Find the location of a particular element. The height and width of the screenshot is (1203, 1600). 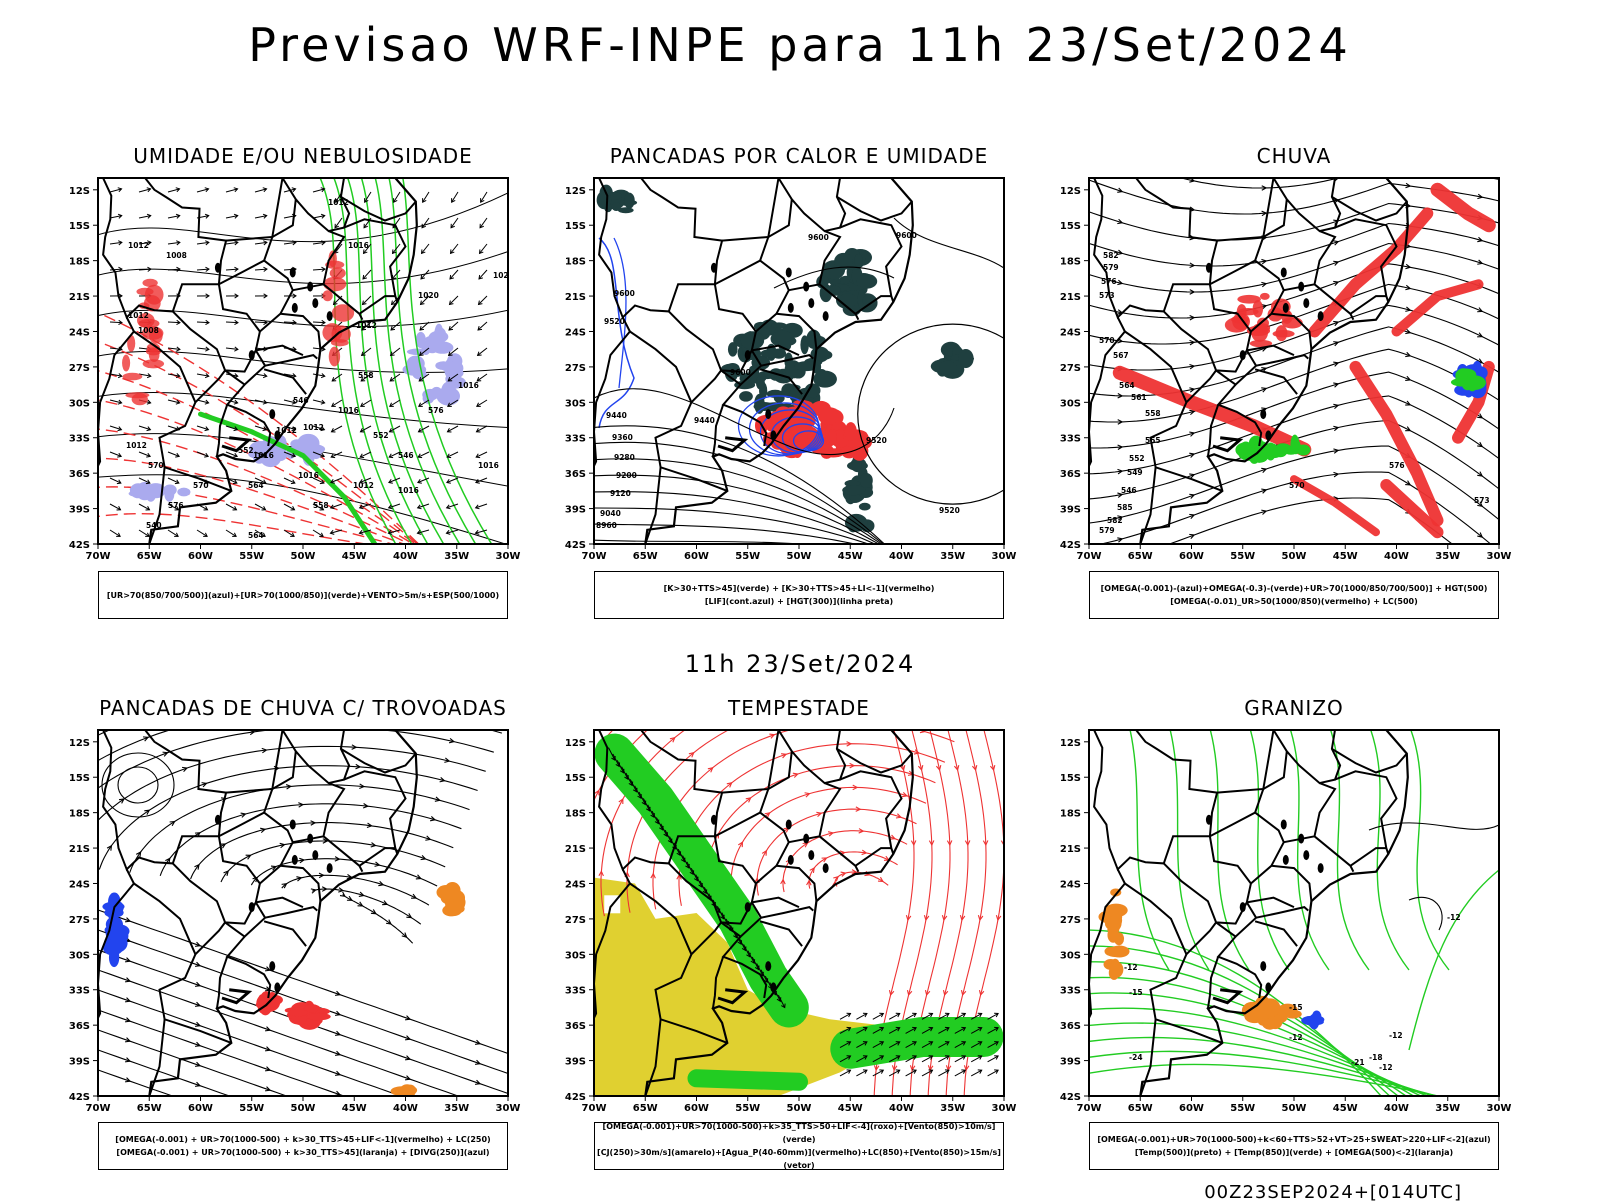

lon-tick-label: 70W is located at coordinates (1089, 556).